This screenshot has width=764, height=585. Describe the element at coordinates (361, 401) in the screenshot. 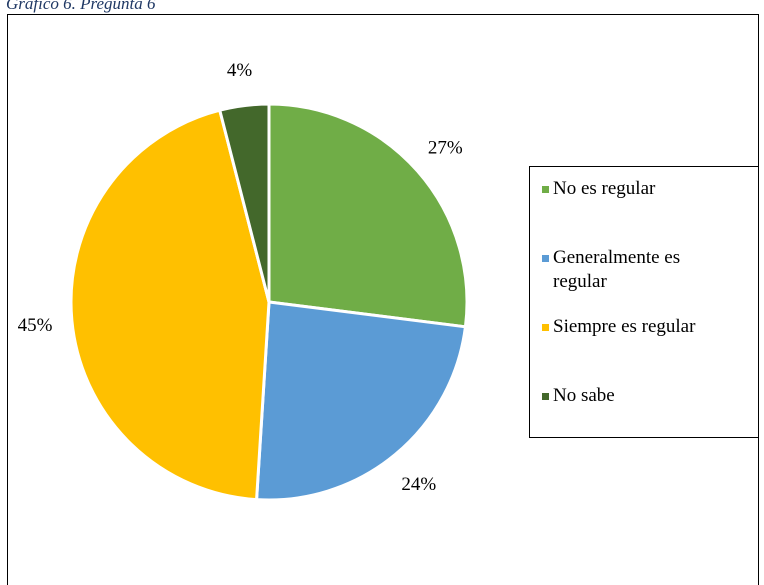

I see `pie-slice-generalmente-es-regular` at that location.